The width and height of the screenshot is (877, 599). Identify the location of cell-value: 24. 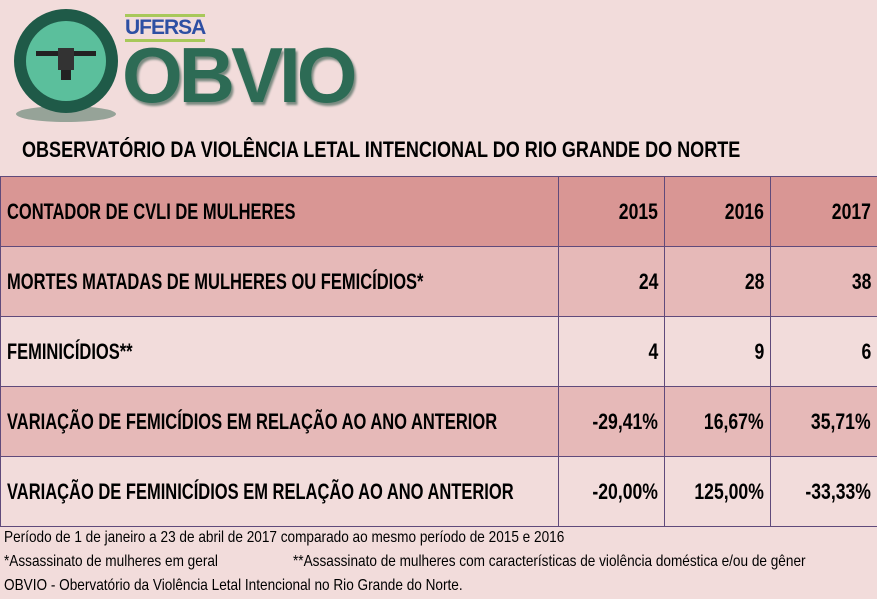
(648, 281).